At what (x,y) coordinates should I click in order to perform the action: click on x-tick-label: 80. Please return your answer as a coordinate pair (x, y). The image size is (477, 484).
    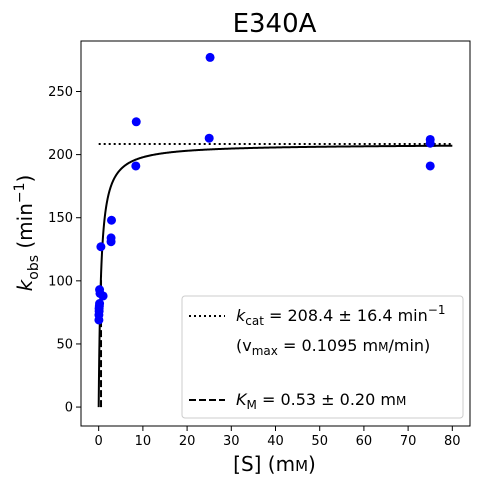
    Looking at the image, I should click on (452, 441).